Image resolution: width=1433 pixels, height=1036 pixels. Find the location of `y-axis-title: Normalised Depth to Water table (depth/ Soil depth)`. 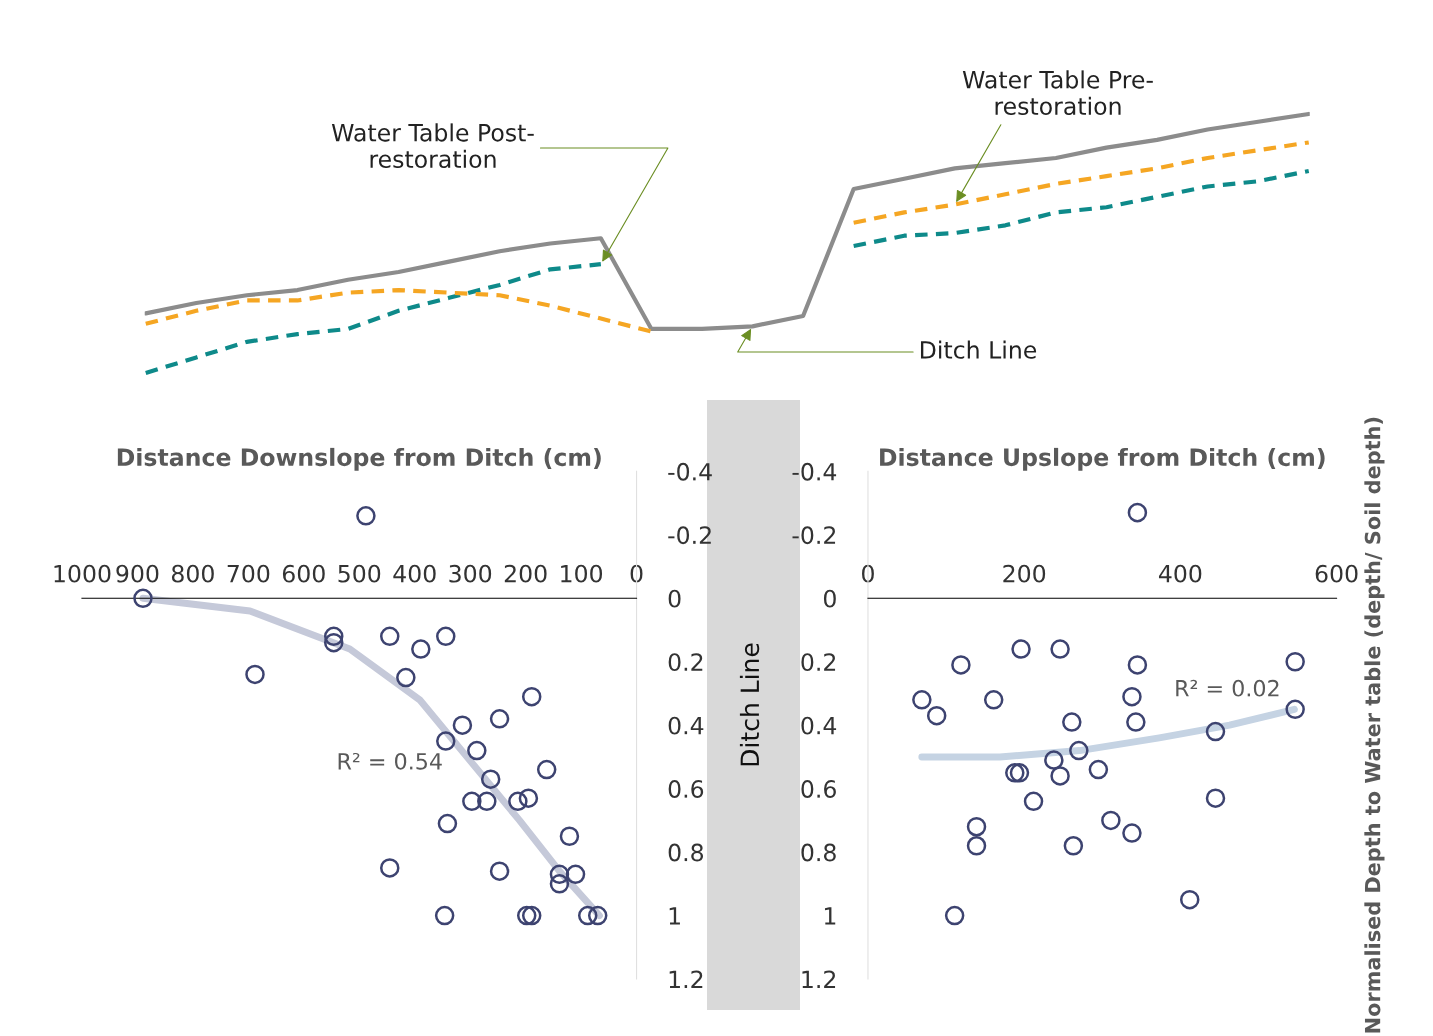

y-axis-title: Normalised Depth to Water table (depth/ Soil depth) is located at coordinates (1374, 725).